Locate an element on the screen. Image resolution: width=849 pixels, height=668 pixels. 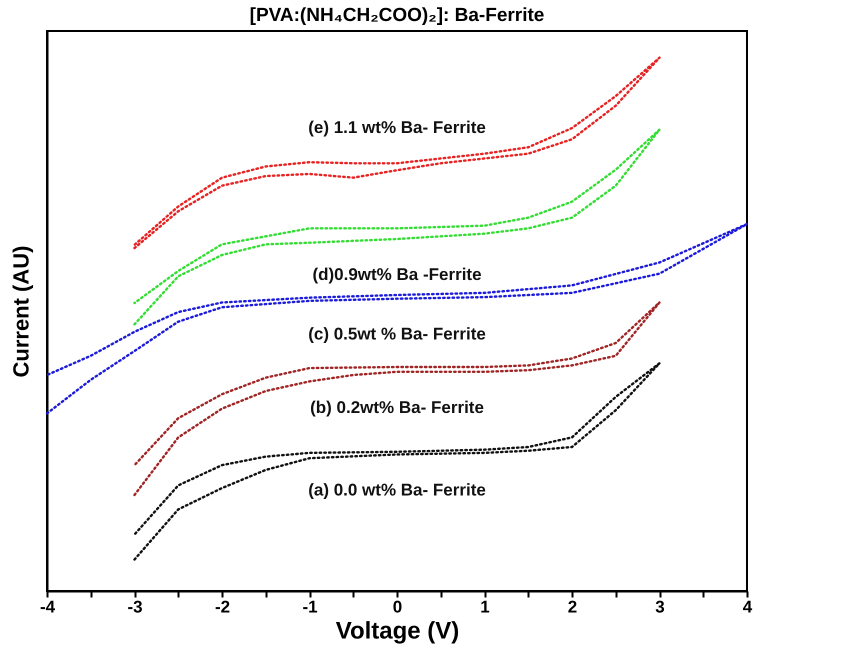
x-tick-label: 0 is located at coordinates (397, 607).